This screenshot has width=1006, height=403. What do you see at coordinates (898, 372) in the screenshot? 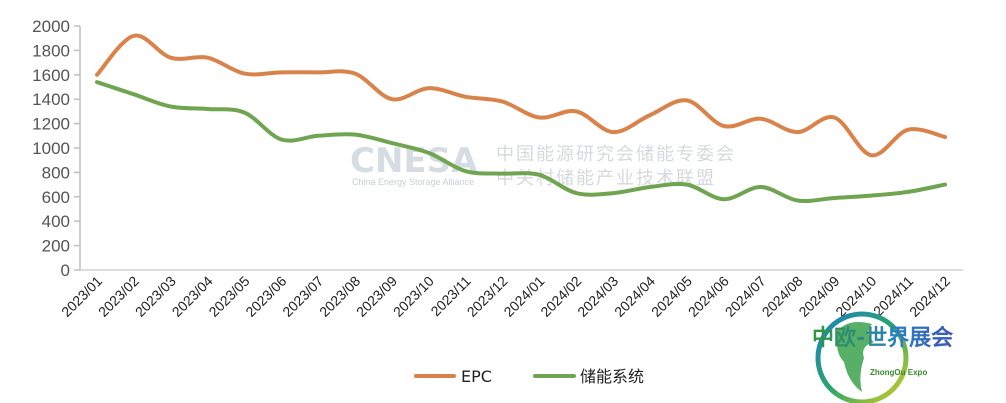
I see `logo-subtitle: ZhongOu Expo` at bounding box center [898, 372].